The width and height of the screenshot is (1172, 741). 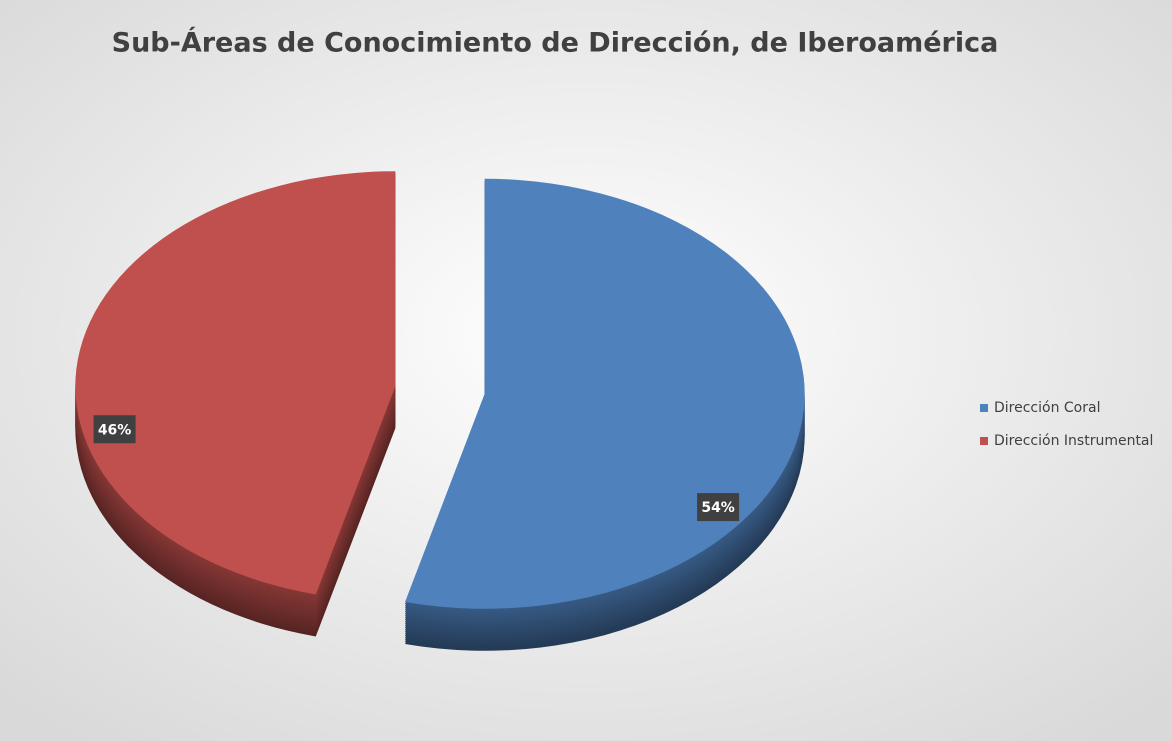 I want to click on data-label: 54%, so click(x=718, y=508).